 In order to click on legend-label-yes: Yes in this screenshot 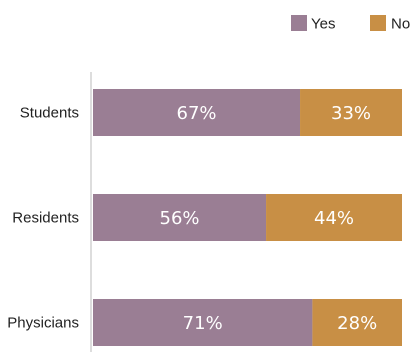, I will do `click(323, 24)`.